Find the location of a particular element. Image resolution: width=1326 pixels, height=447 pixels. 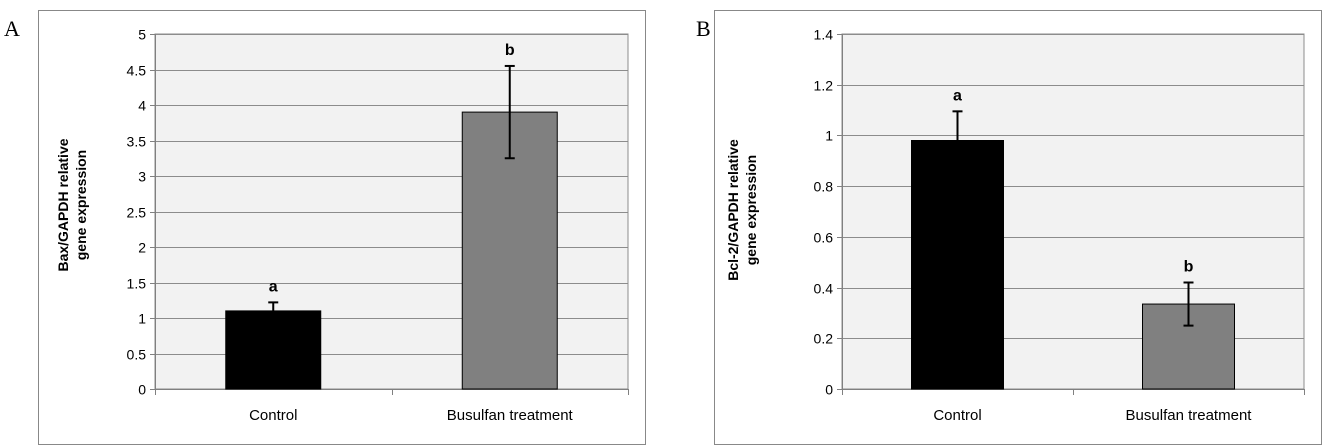

y-tick-label: 0.8 is located at coordinates (824, 187).